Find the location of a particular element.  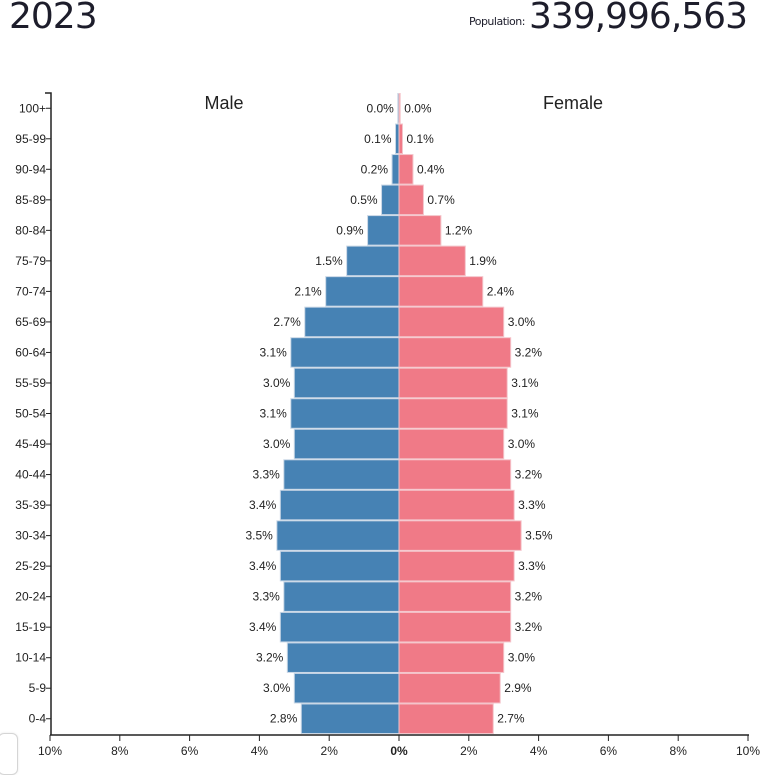

y-tick-label-0-4: 0-4 is located at coordinates (38, 719).